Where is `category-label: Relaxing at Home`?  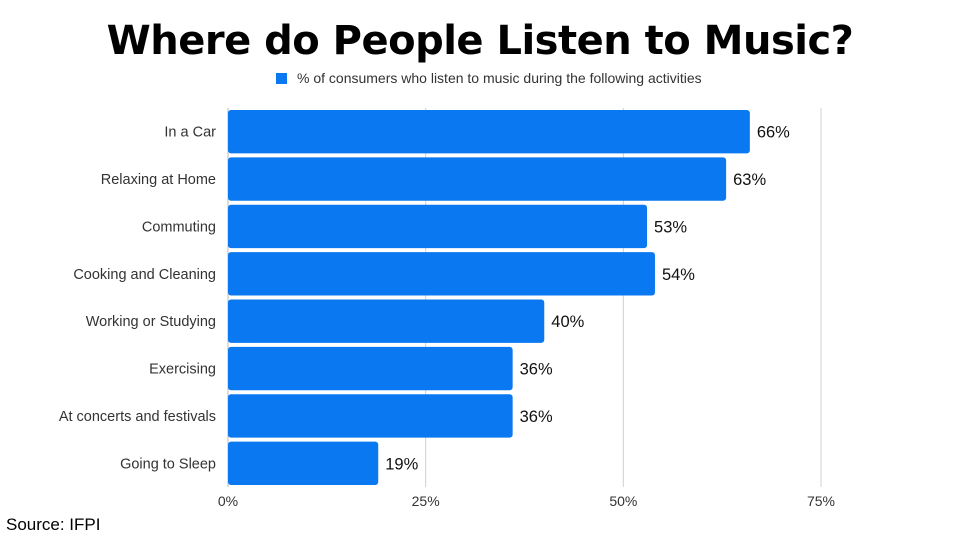
category-label: Relaxing at Home is located at coordinates (158, 180).